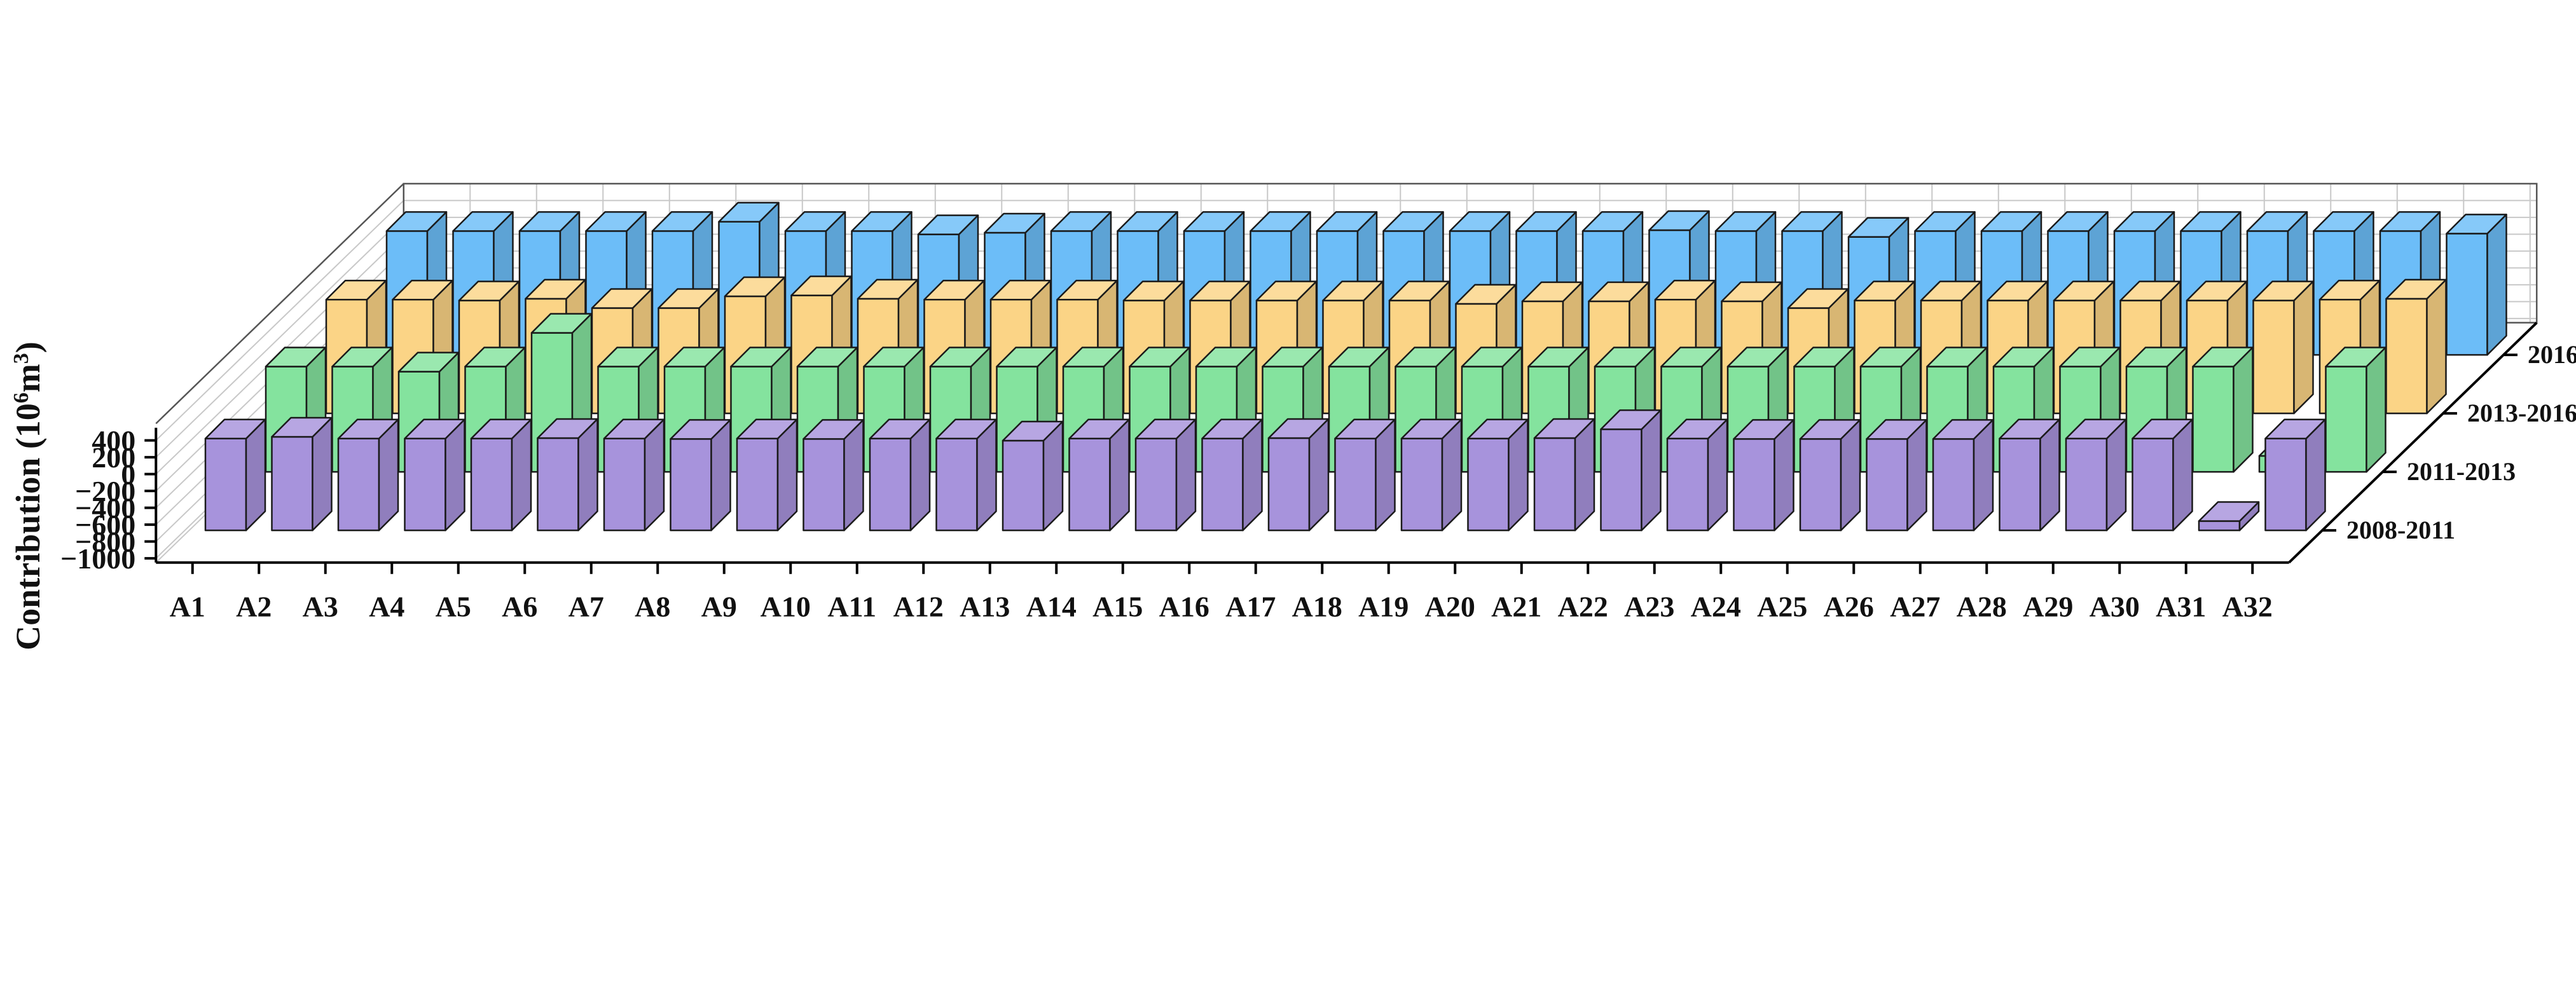  I want to click on bar-2008-2011-A30, so click(2162, 475).